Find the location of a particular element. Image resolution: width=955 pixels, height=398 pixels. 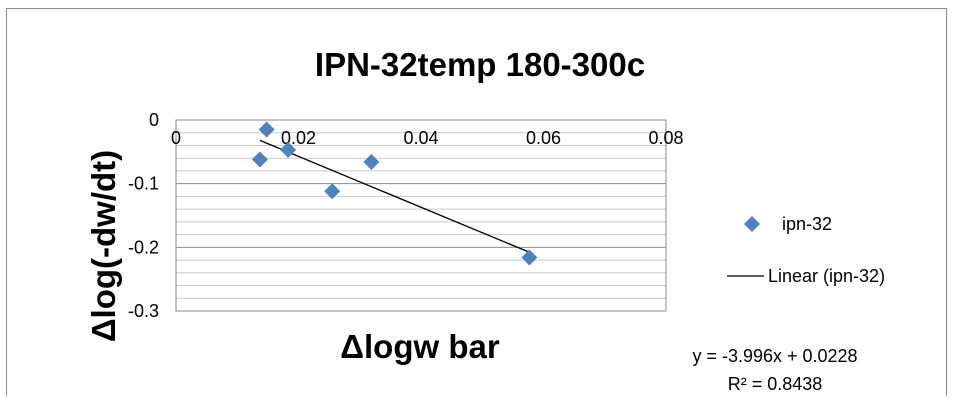

y-axis-title: Δlog(-dw/dt) is located at coordinates (103, 246).